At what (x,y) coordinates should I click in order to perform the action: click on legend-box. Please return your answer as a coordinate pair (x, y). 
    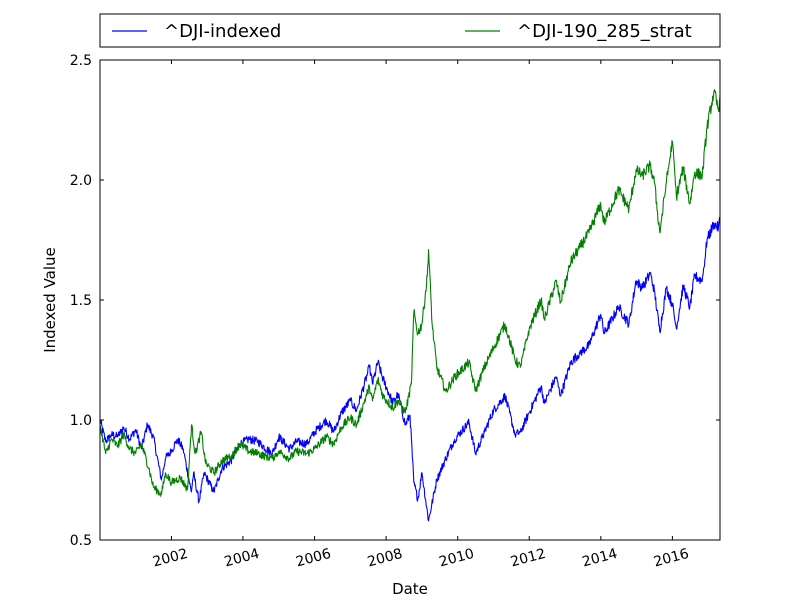
    Looking at the image, I should click on (410, 30).